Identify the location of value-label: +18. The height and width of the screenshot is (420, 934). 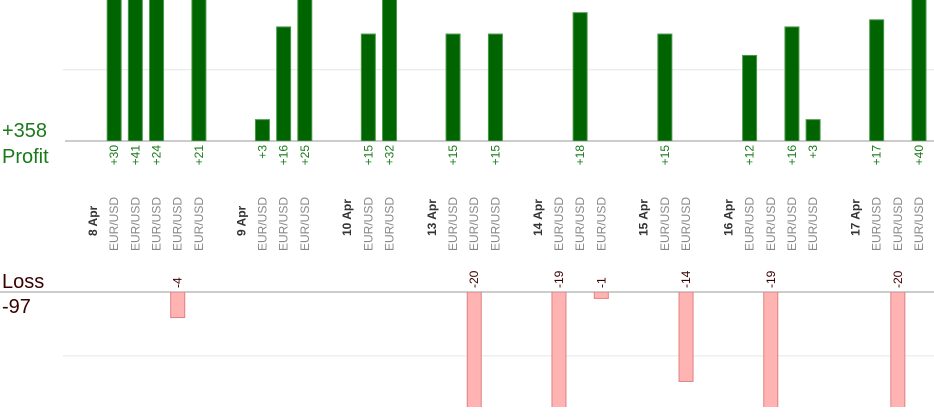
(580, 155).